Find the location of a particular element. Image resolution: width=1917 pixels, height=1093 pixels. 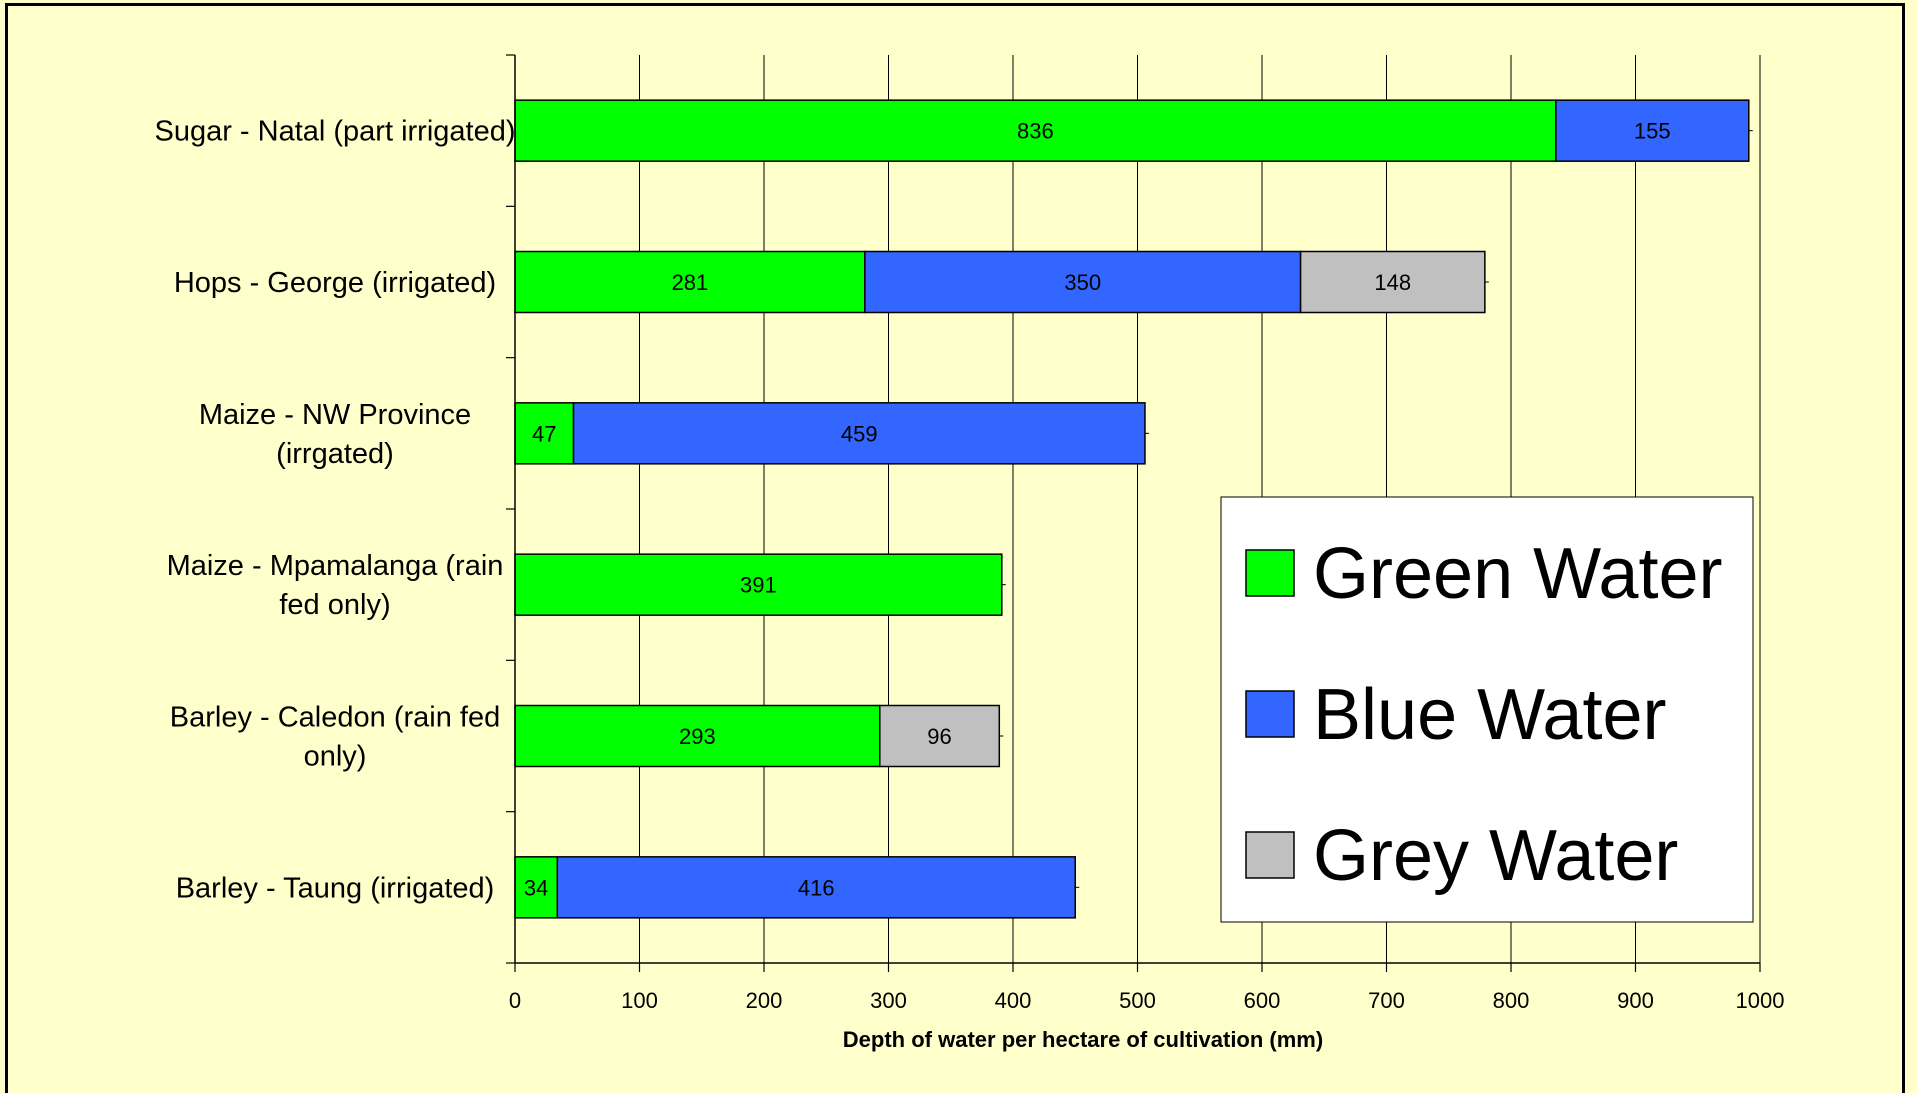

x-tick-label: 100 is located at coordinates (639, 1000).